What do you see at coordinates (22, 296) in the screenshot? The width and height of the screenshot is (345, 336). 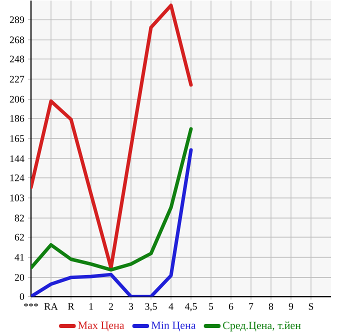 I see `y-tick-label: 0` at bounding box center [22, 296].